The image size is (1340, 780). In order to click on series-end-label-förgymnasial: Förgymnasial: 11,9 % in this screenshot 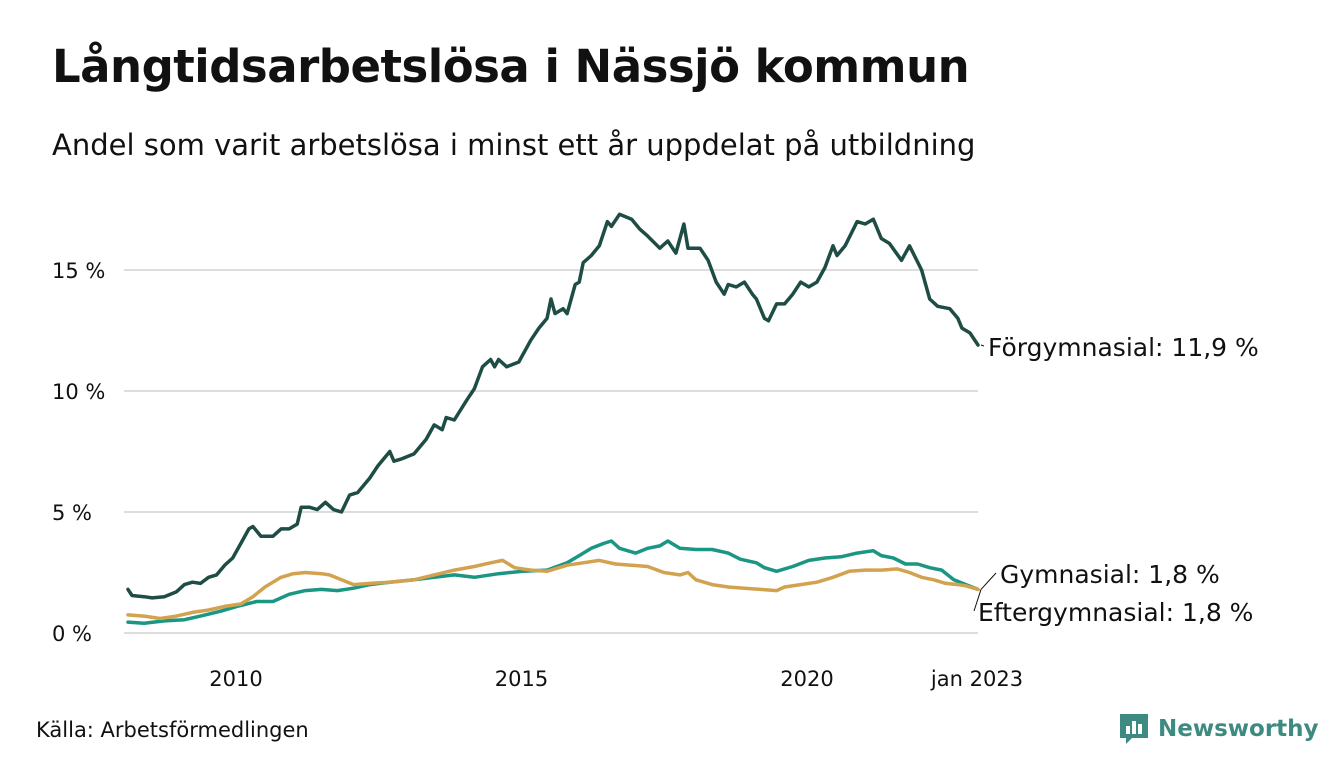, I will do `click(1123, 347)`.